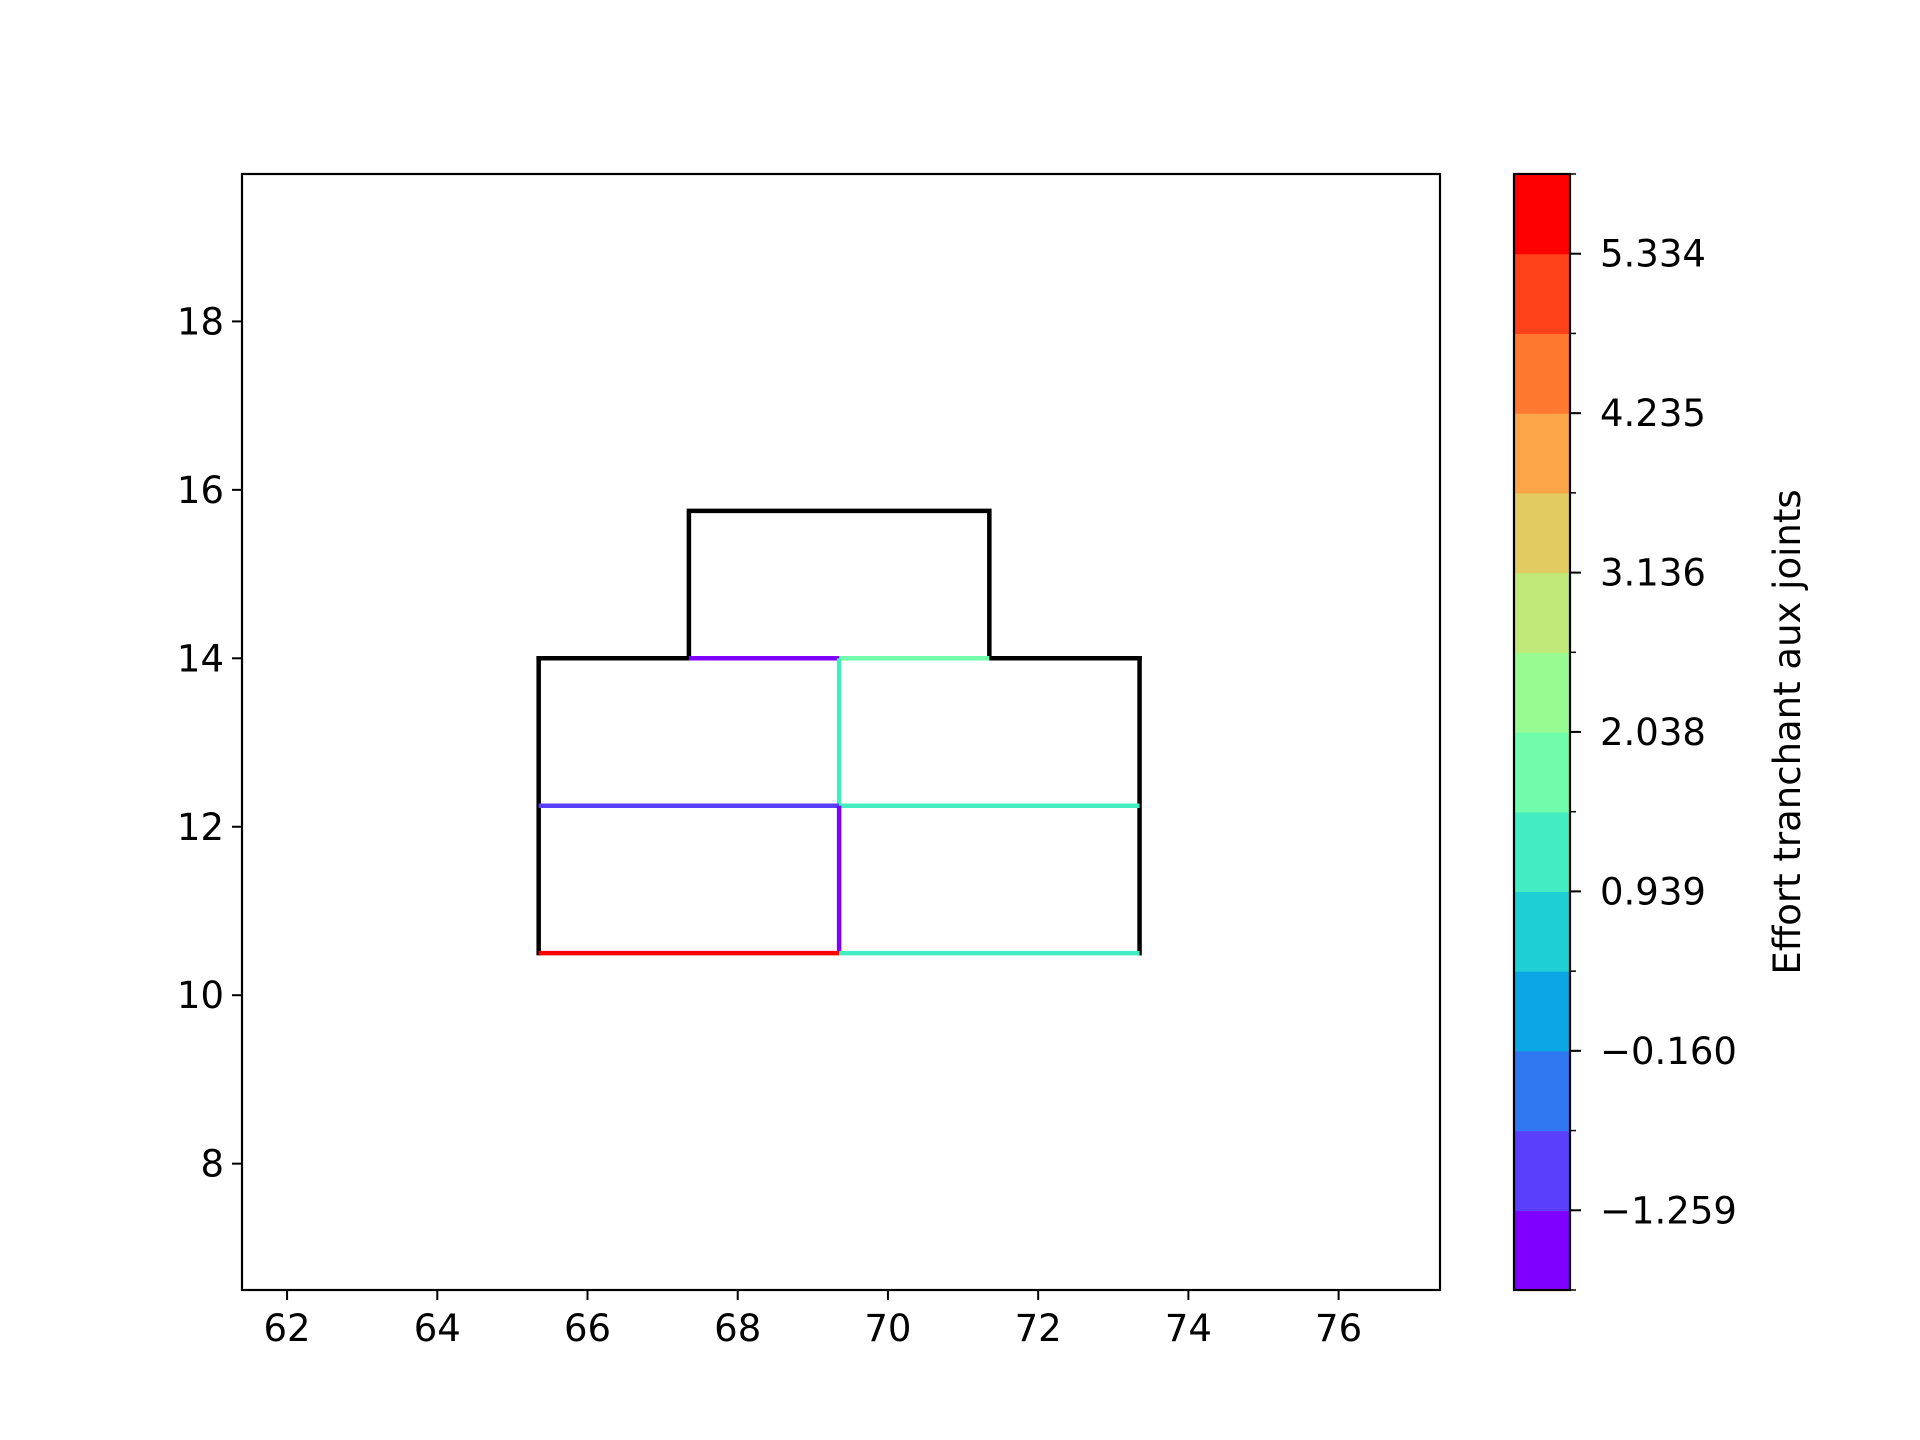  What do you see at coordinates (212, 1164) in the screenshot?
I see `y-tick-label: 8` at bounding box center [212, 1164].